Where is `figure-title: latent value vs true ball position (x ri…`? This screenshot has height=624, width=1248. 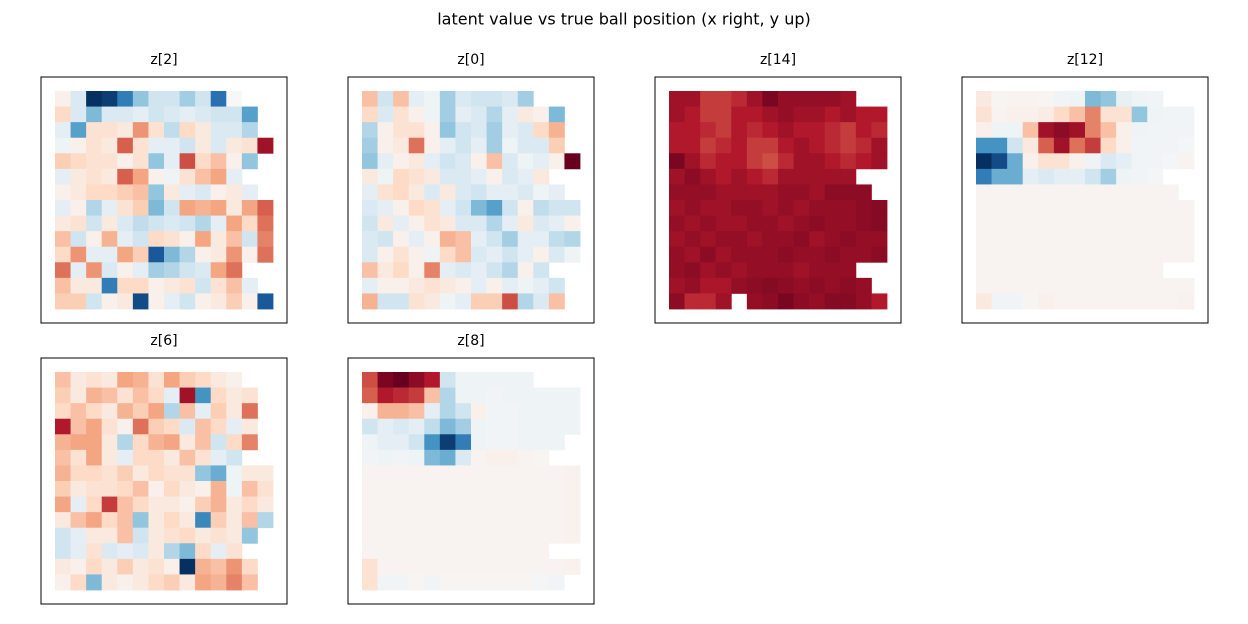 figure-title: latent value vs true ball position (x ri… is located at coordinates (624, 19).